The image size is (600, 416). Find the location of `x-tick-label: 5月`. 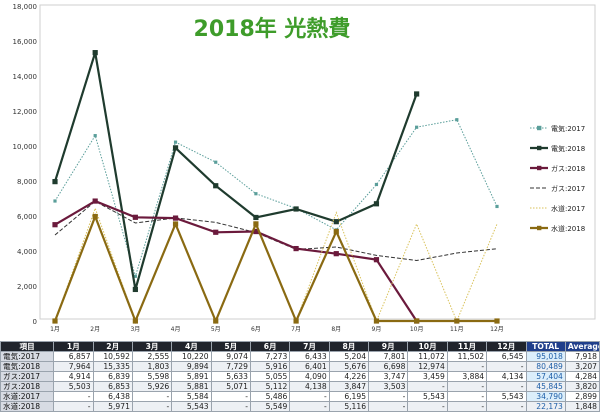

x-tick-label: 5月 is located at coordinates (216, 329).